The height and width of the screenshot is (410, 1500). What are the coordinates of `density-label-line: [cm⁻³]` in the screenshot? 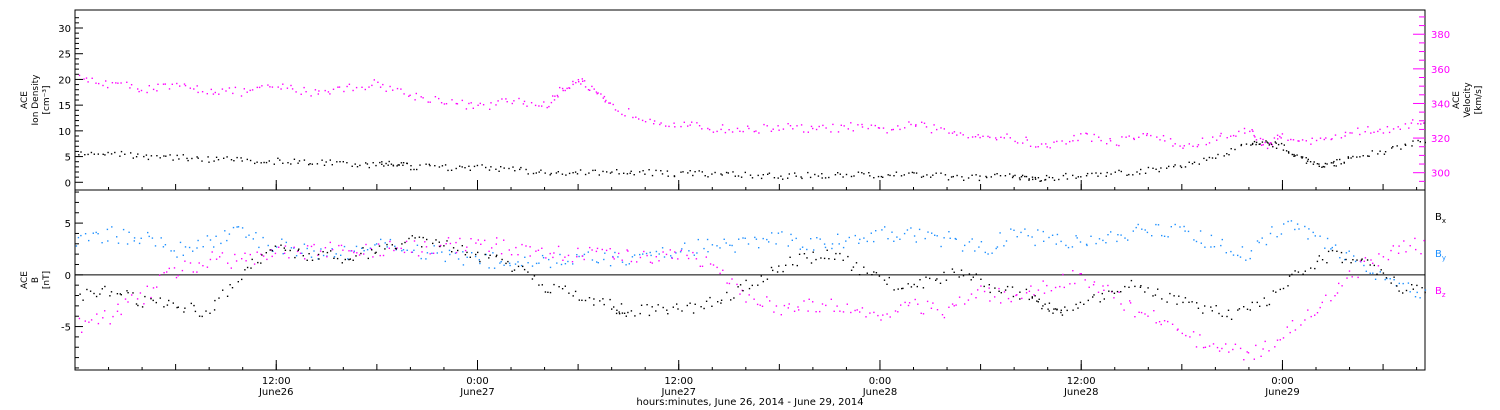 It's located at (47, 99).